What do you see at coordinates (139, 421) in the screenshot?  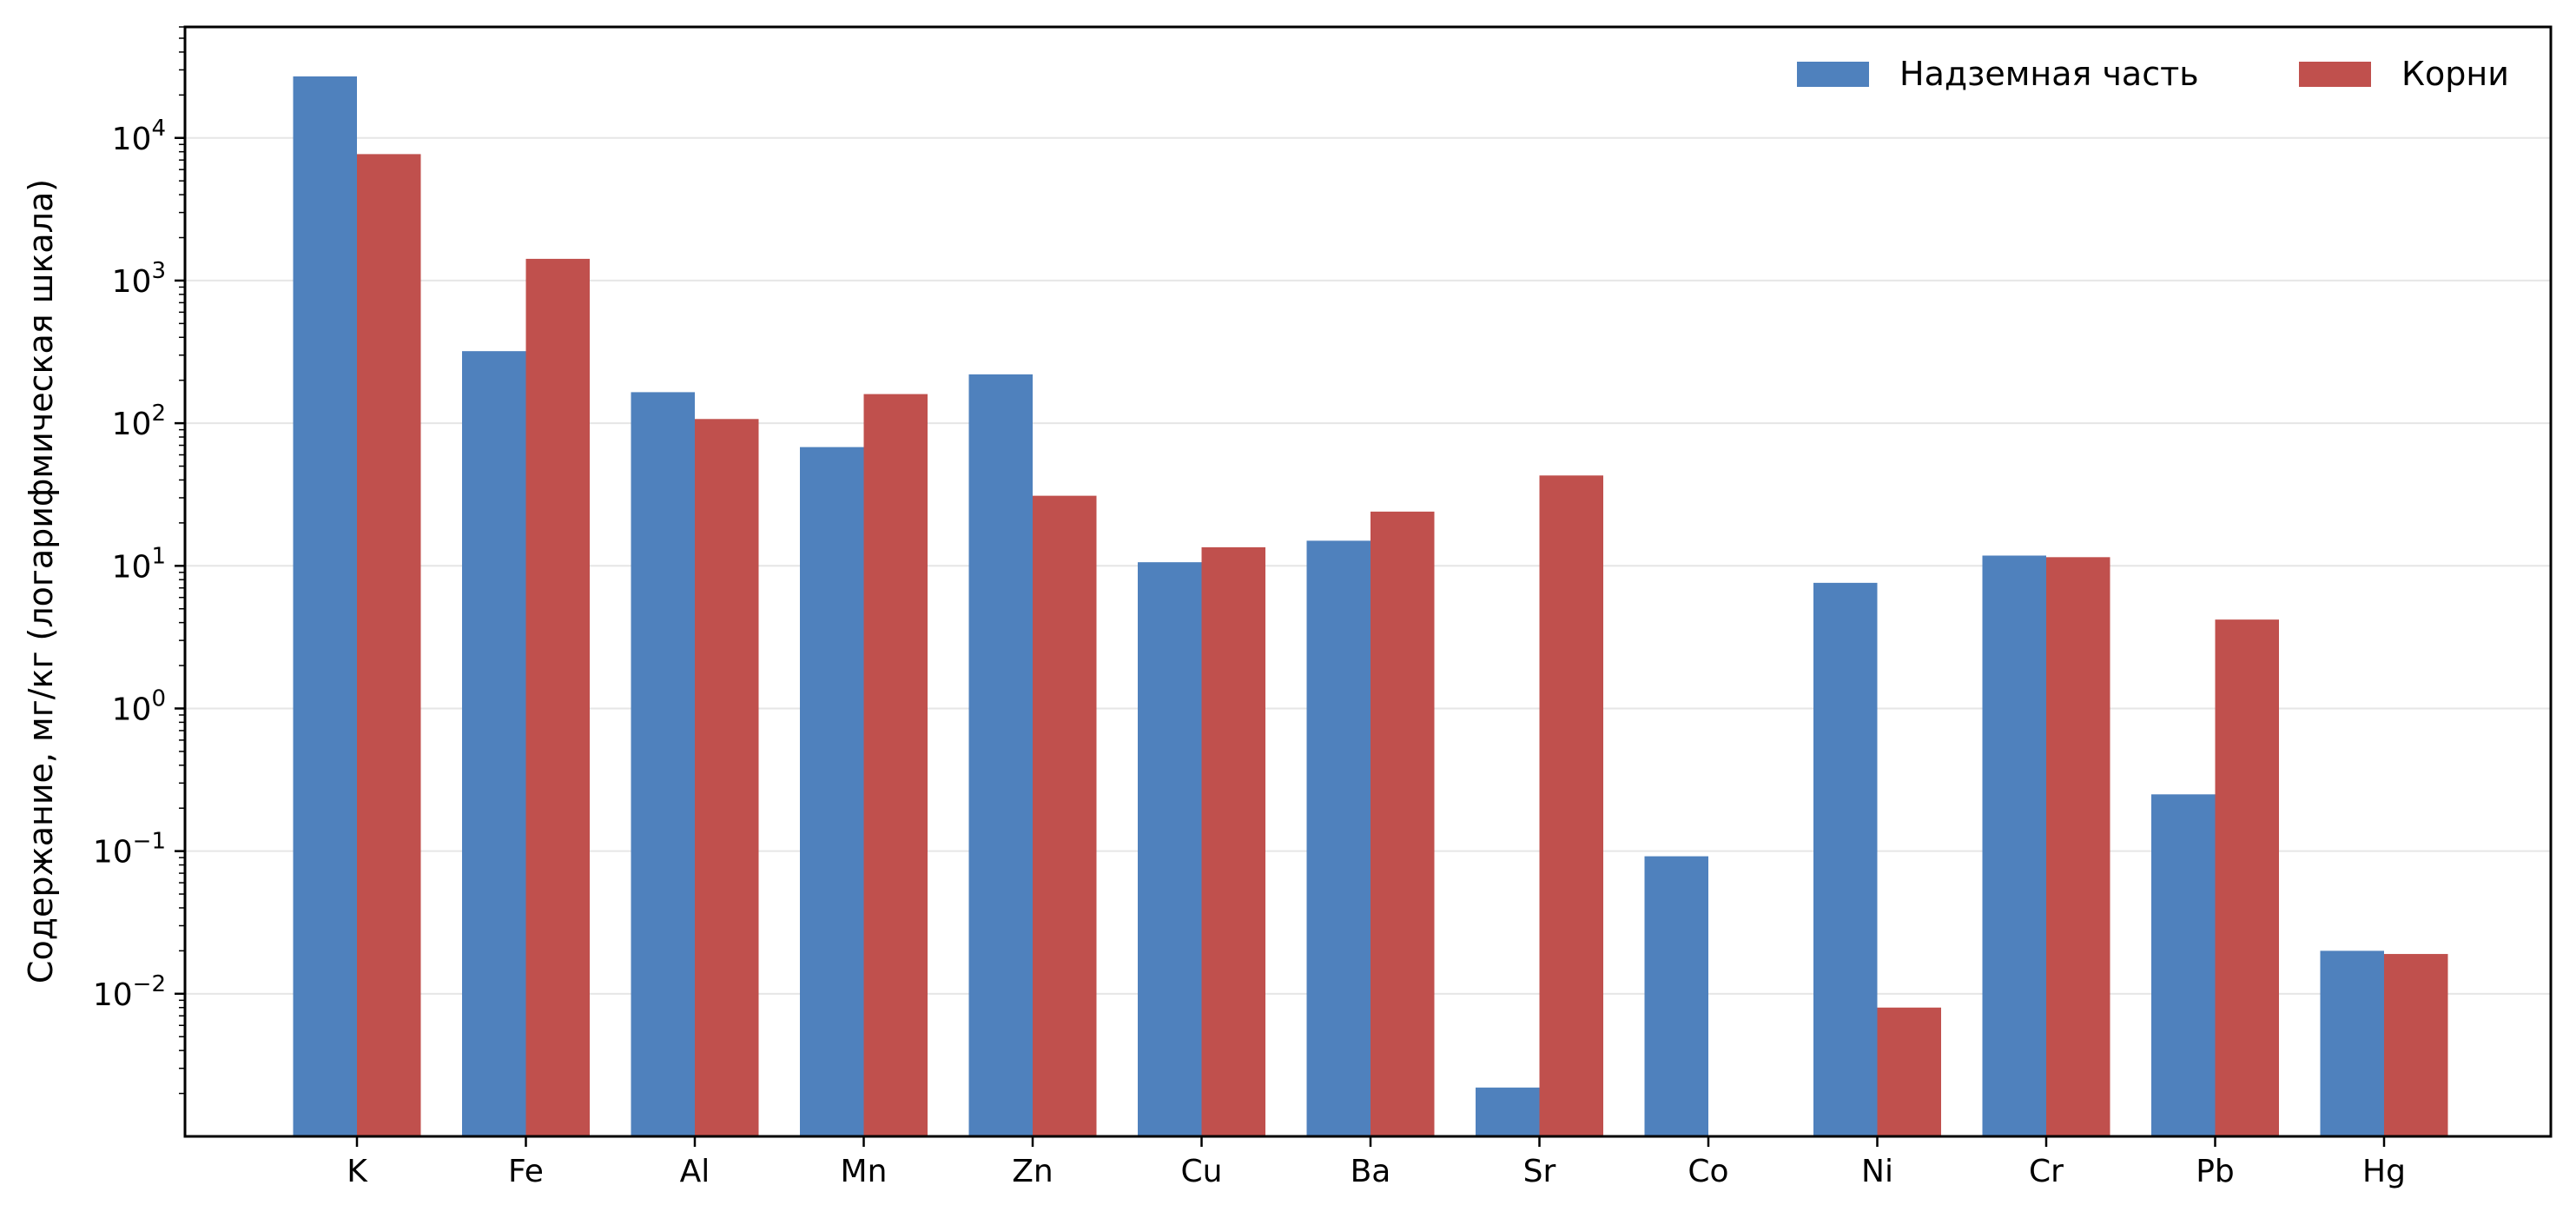 I see `y-tick-label: 10²` at bounding box center [139, 421].